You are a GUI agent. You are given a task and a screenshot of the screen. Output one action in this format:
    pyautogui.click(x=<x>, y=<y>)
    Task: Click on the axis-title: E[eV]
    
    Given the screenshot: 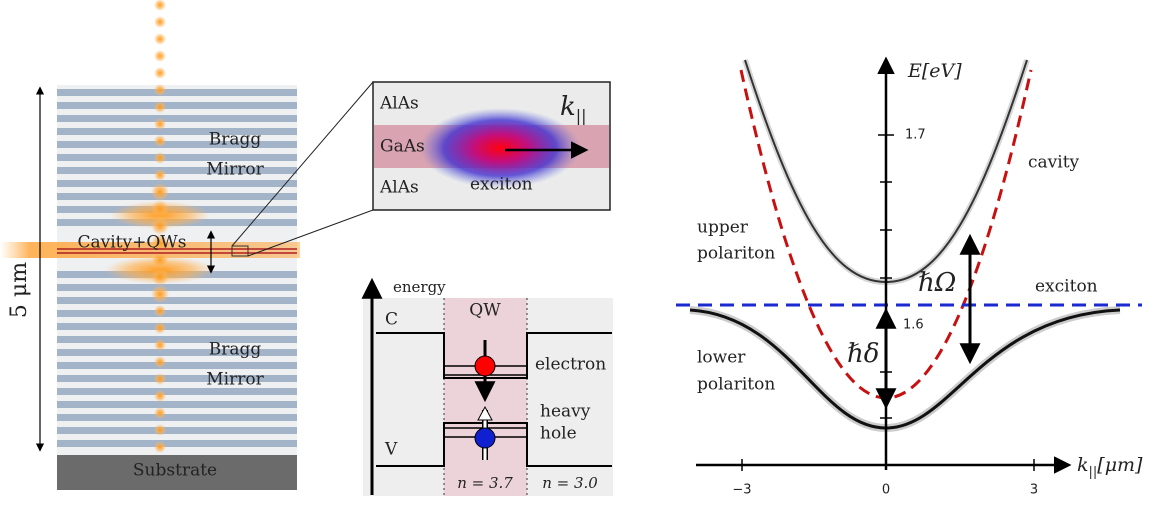 What is the action you would take?
    pyautogui.click(x=934, y=71)
    